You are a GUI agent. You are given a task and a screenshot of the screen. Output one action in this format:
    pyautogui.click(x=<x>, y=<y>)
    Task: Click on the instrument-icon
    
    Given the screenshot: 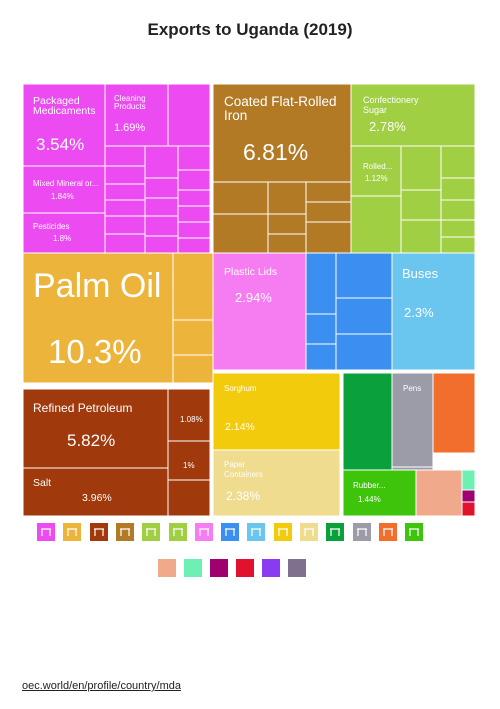 What is the action you would take?
    pyautogui.click(x=361, y=532)
    